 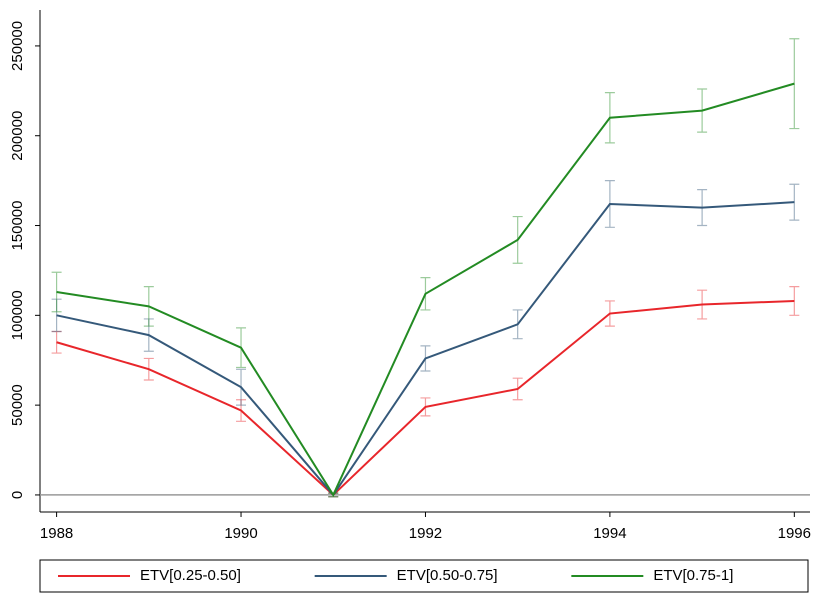 What do you see at coordinates (17, 136) in the screenshot?
I see `y-tick-label: 200000` at bounding box center [17, 136].